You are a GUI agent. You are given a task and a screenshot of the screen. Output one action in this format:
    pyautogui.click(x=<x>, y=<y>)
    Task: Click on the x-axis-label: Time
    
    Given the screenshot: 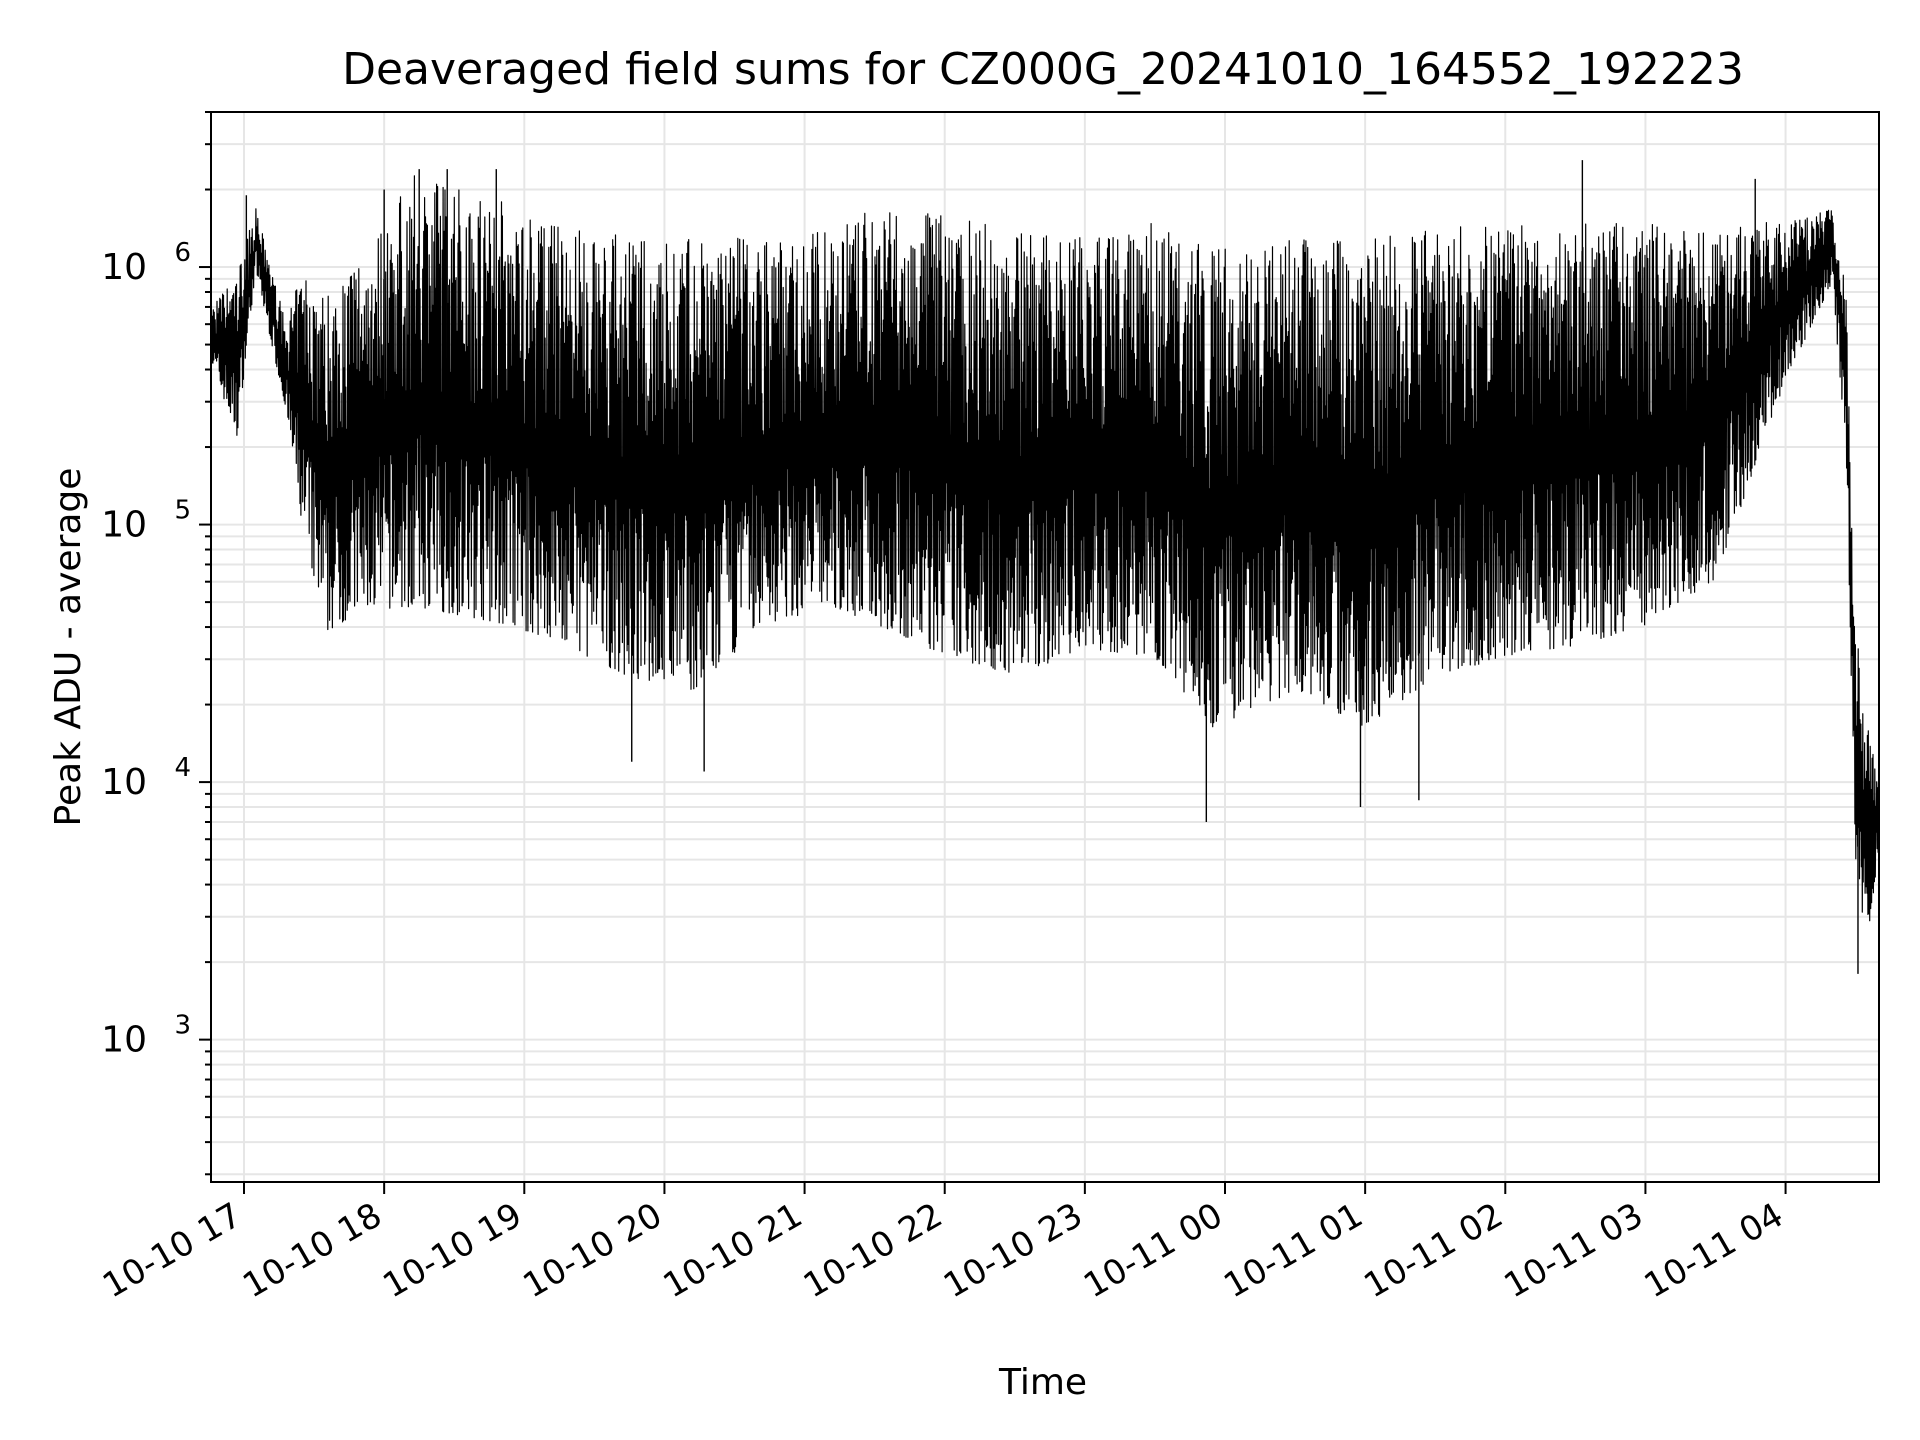 What is the action you would take?
    pyautogui.click(x=1042, y=1382)
    